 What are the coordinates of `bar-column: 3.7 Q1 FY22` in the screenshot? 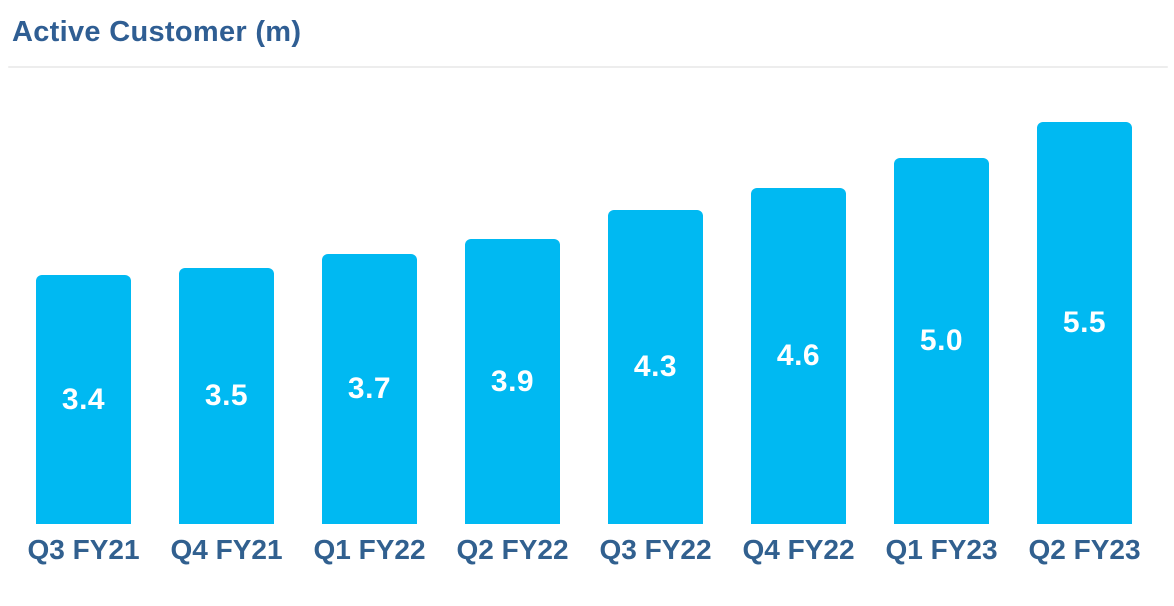 It's located at (369, 410).